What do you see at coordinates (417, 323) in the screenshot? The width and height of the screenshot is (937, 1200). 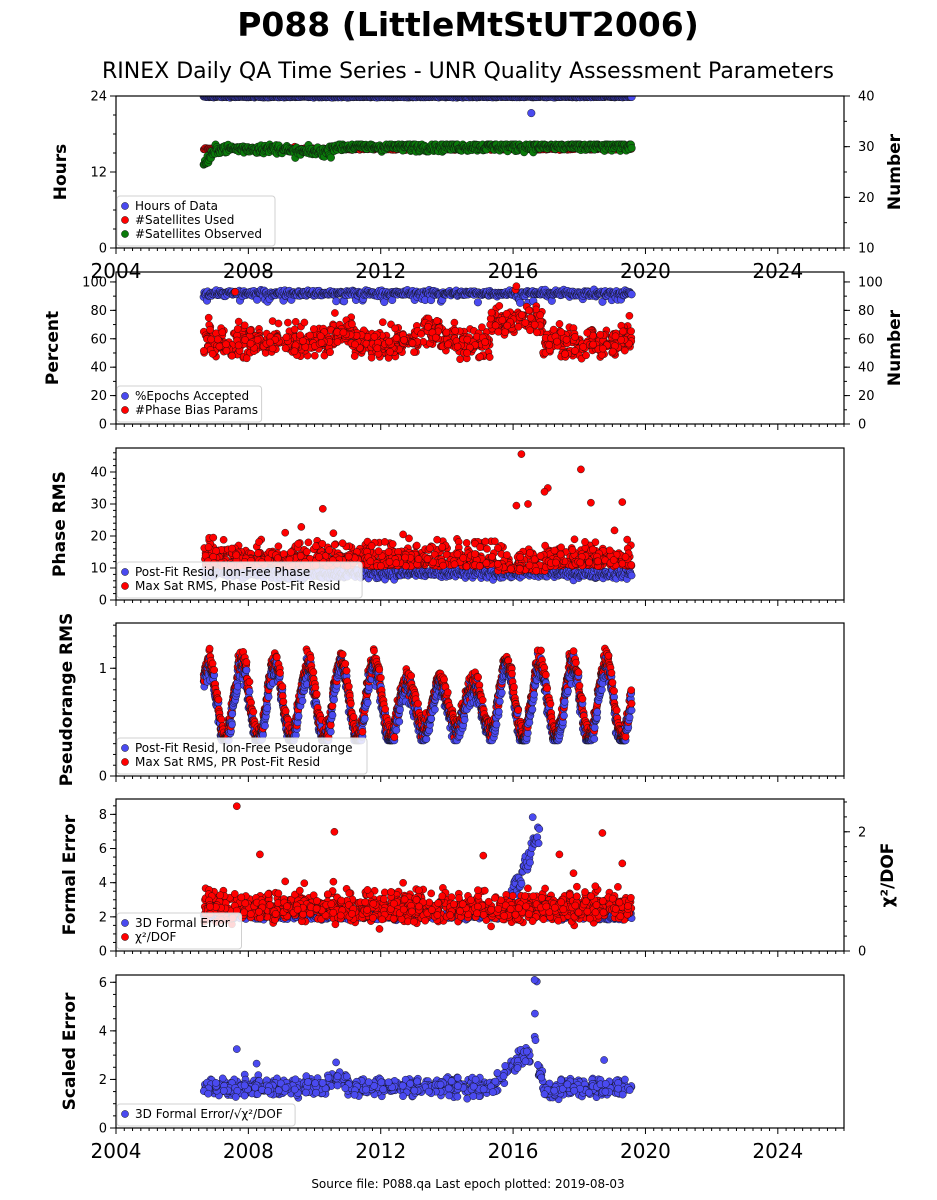 I see `data-points` at bounding box center [417, 323].